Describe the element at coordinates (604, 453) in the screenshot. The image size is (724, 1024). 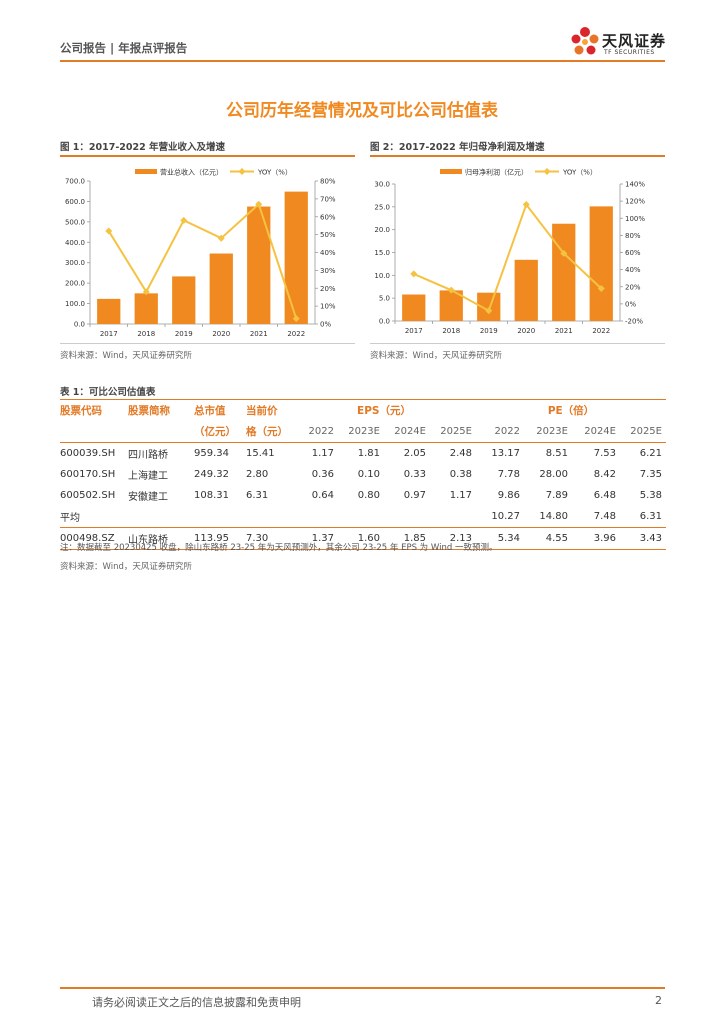
I see `pe-value: 7.53` at that location.